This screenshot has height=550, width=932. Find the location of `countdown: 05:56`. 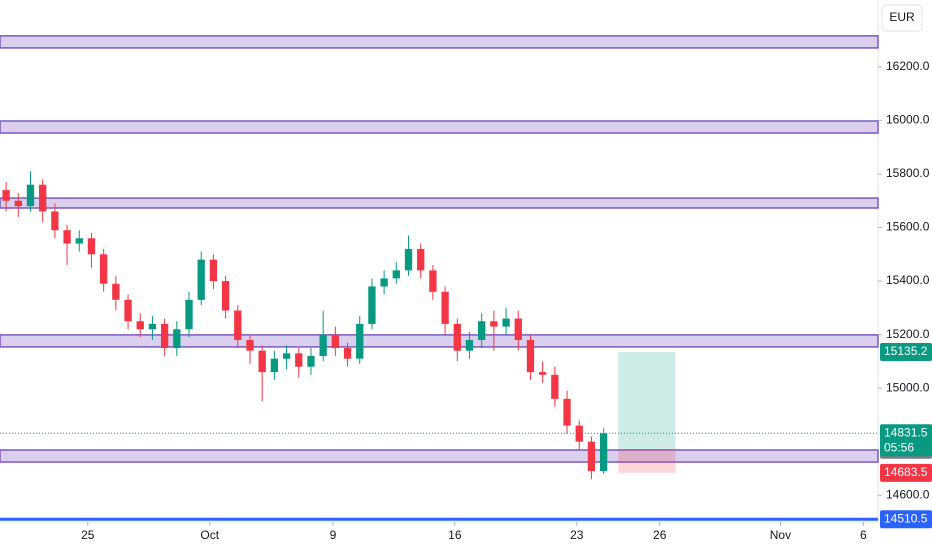

countdown: 05:56 is located at coordinates (899, 447).